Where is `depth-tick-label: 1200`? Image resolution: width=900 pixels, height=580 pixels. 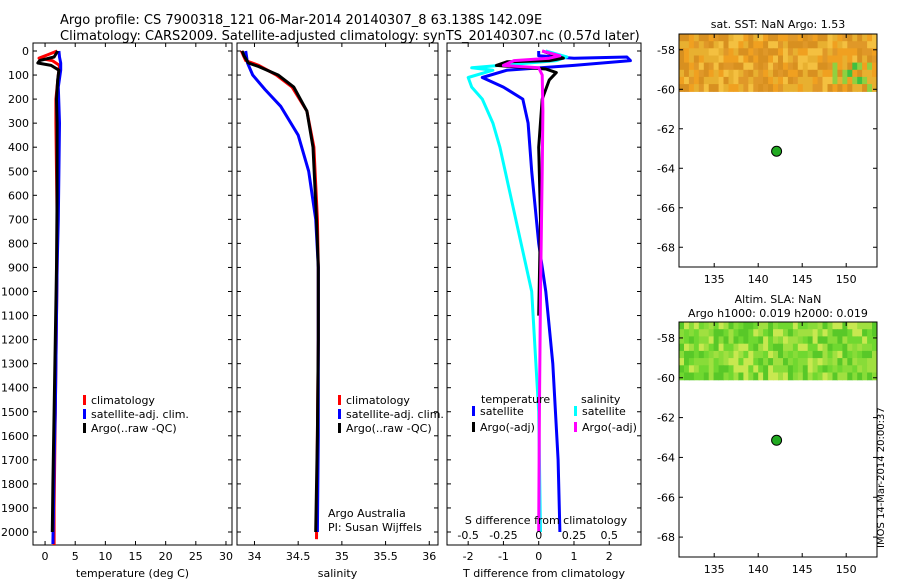 depth-tick-label: 1200 is located at coordinates (15, 340).